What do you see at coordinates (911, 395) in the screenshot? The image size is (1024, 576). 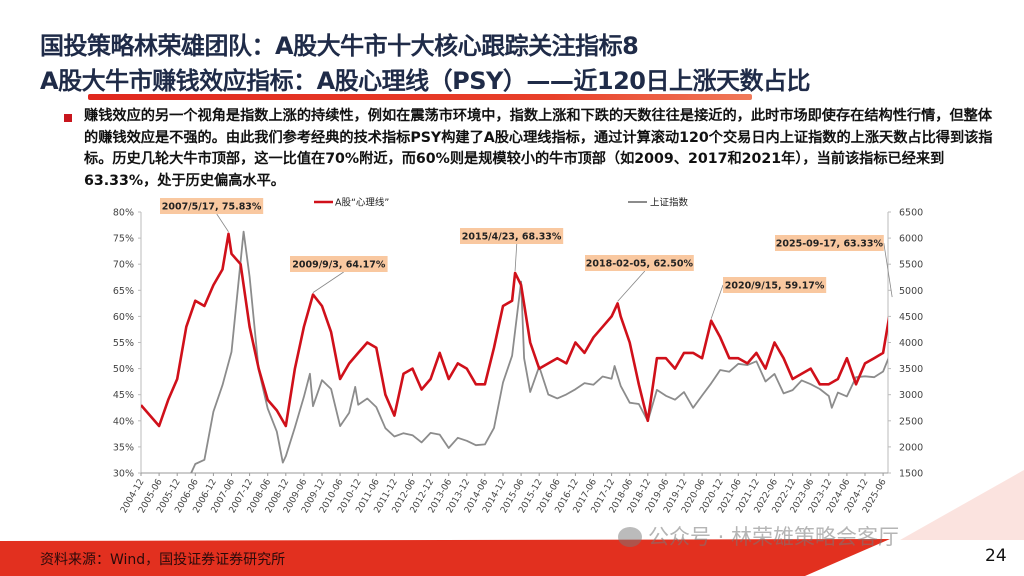 I see `right-axis-tick-label: 3000` at bounding box center [911, 395].